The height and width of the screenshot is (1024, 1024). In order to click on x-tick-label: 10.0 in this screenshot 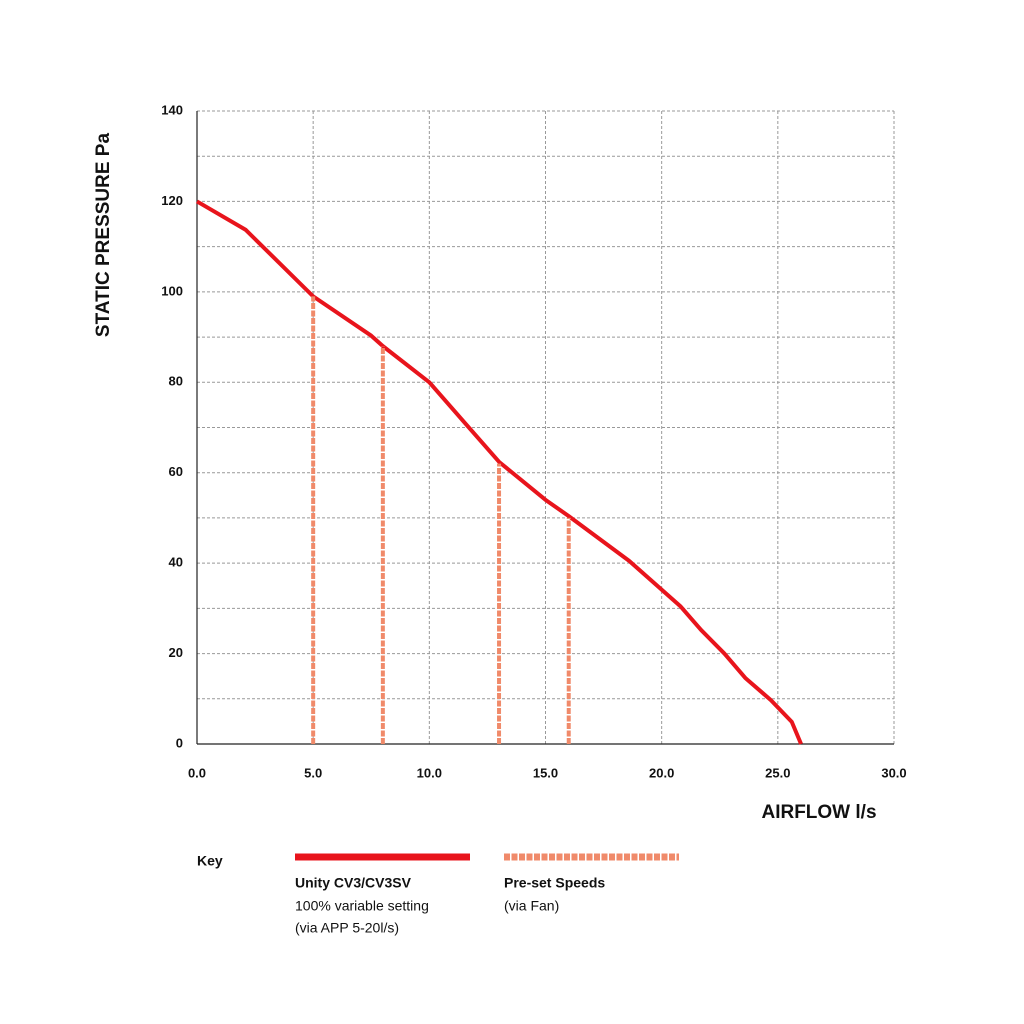, I will do `click(429, 772)`.